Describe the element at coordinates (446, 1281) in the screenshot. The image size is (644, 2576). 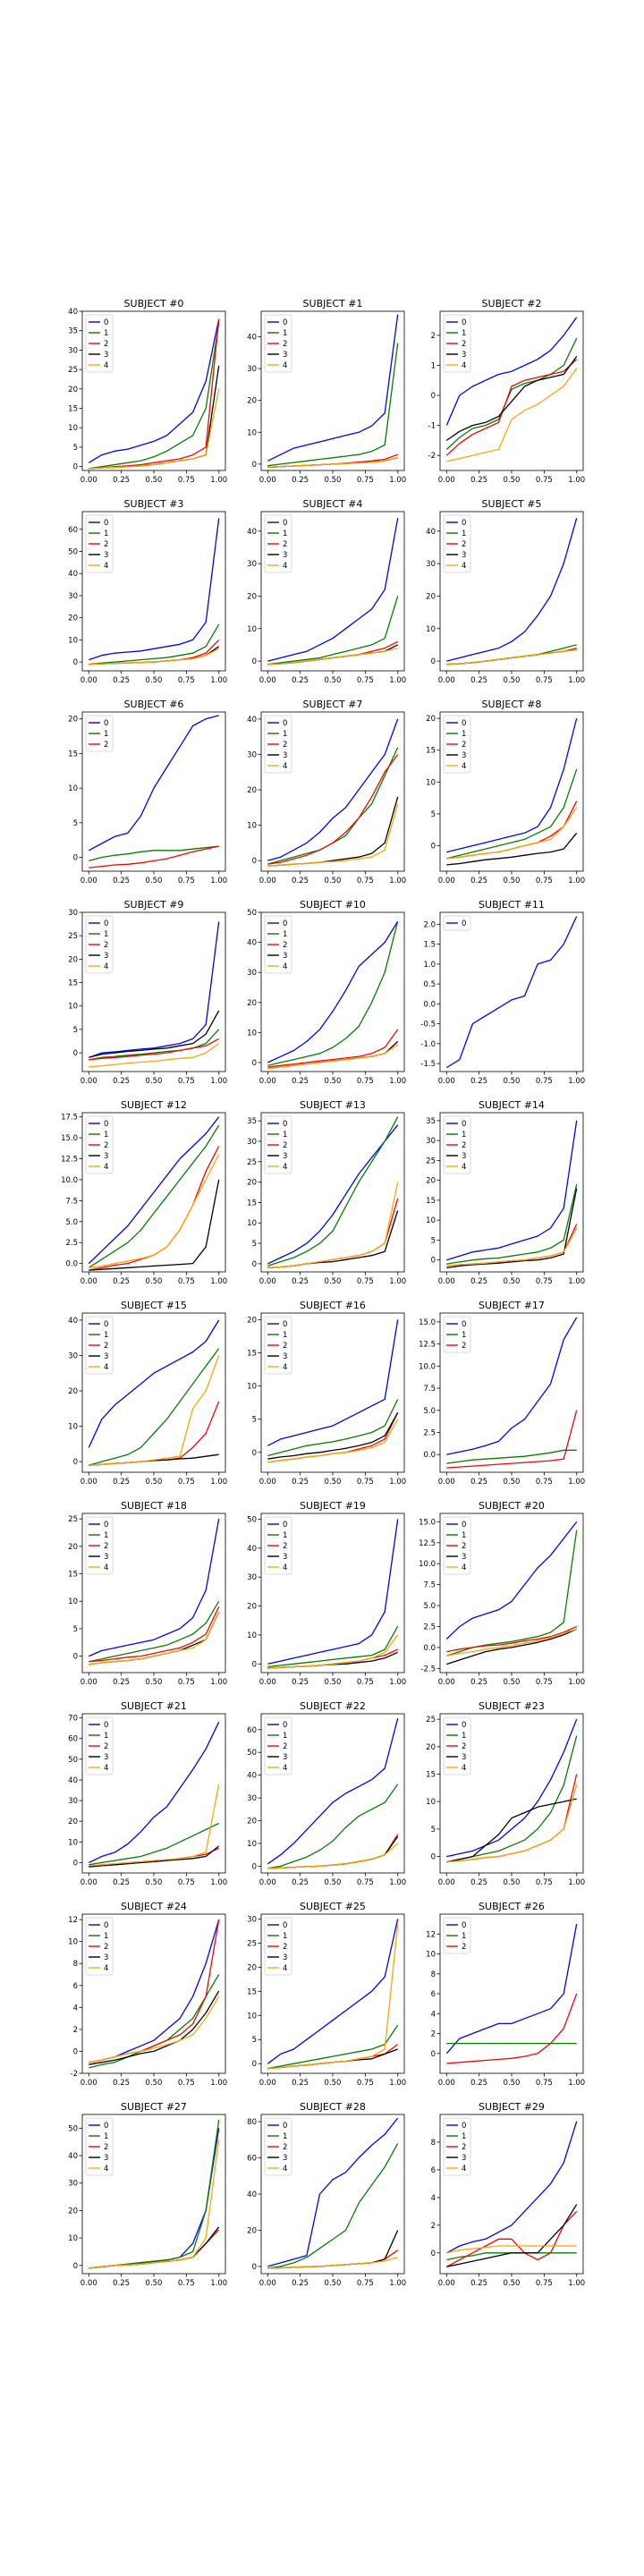
I see `x-tick-label: 0.00` at that location.